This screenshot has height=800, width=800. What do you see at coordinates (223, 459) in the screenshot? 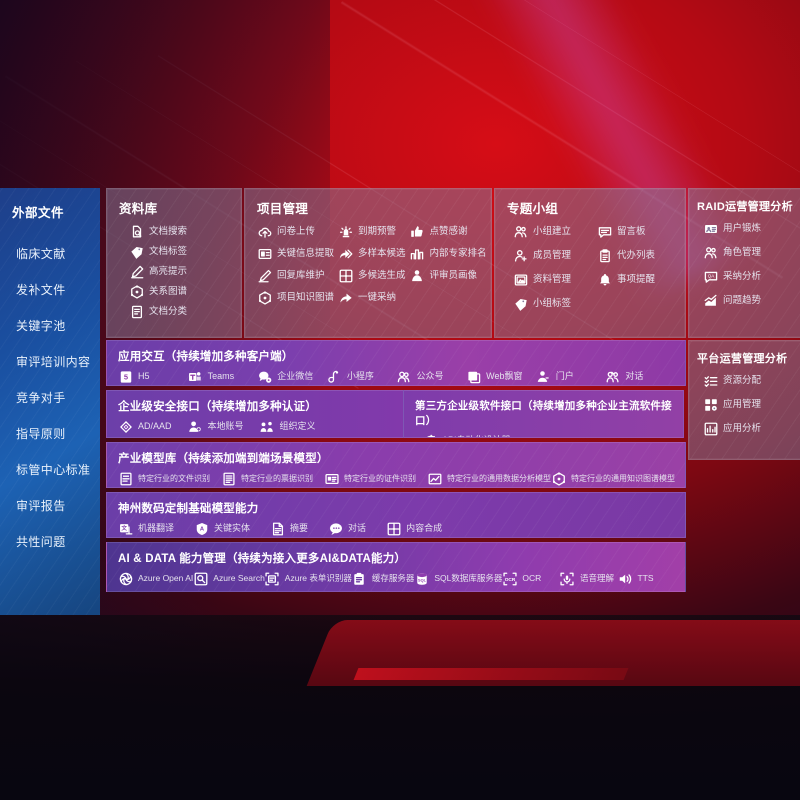
I see `bar-title-industry-model-library: 产业模型库（持续添加端到端场景模型）` at bounding box center [223, 459].